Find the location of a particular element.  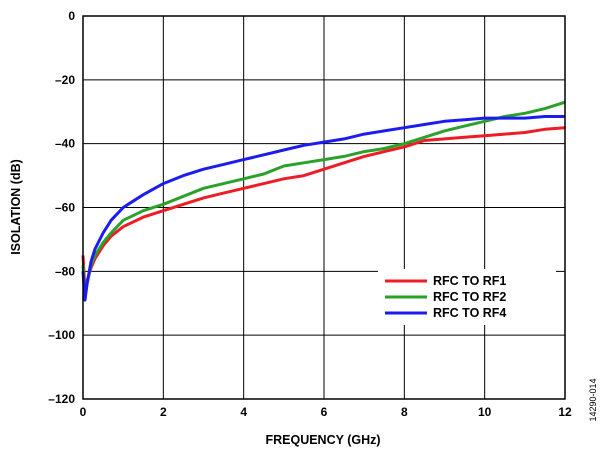

y-tick-label: –100 is located at coordinates (61, 335).